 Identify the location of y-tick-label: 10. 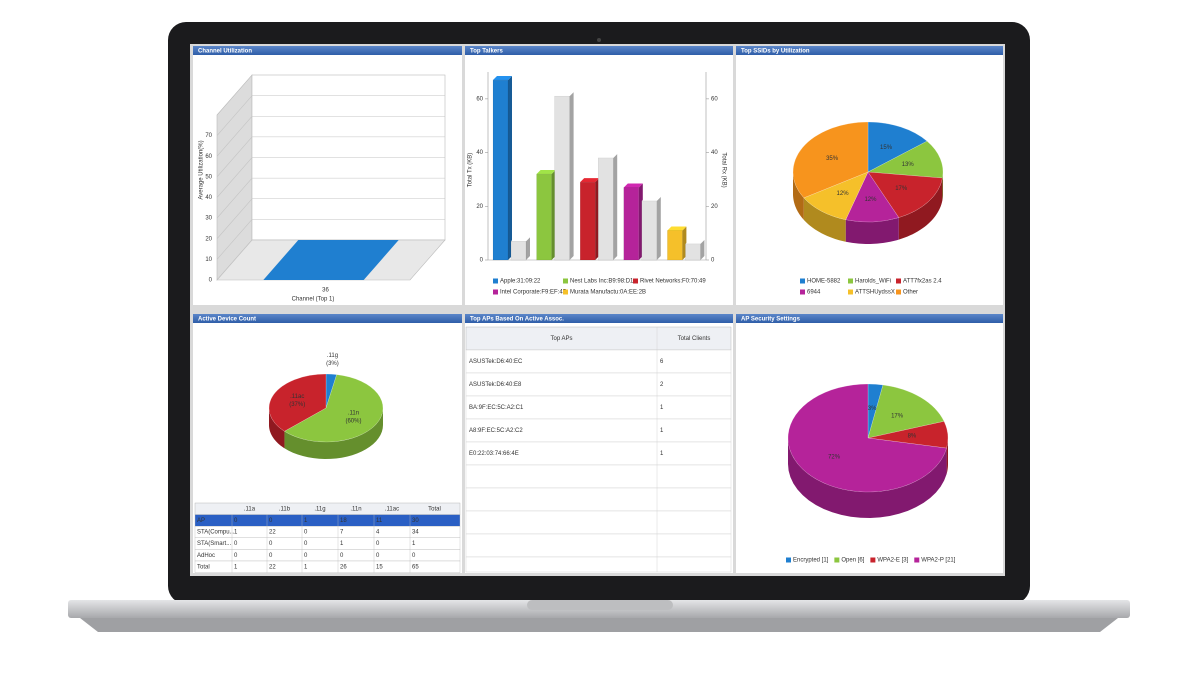
(208, 260).